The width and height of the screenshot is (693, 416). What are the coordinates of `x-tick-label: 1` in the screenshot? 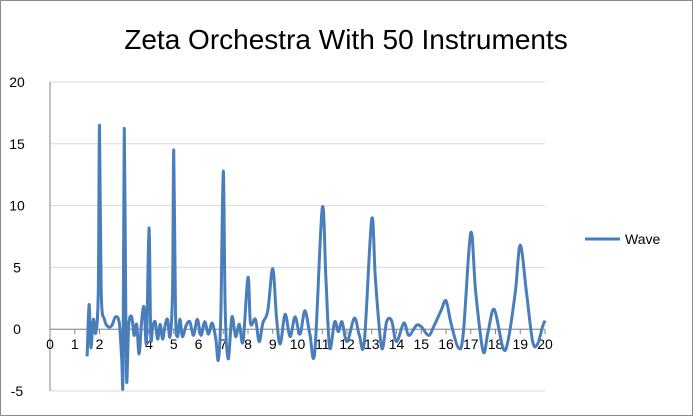 It's located at (75, 344).